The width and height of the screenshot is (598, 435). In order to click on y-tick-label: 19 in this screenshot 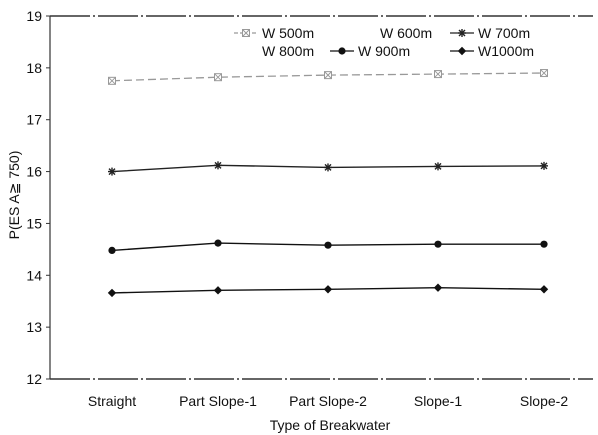, I will do `click(34, 16)`.